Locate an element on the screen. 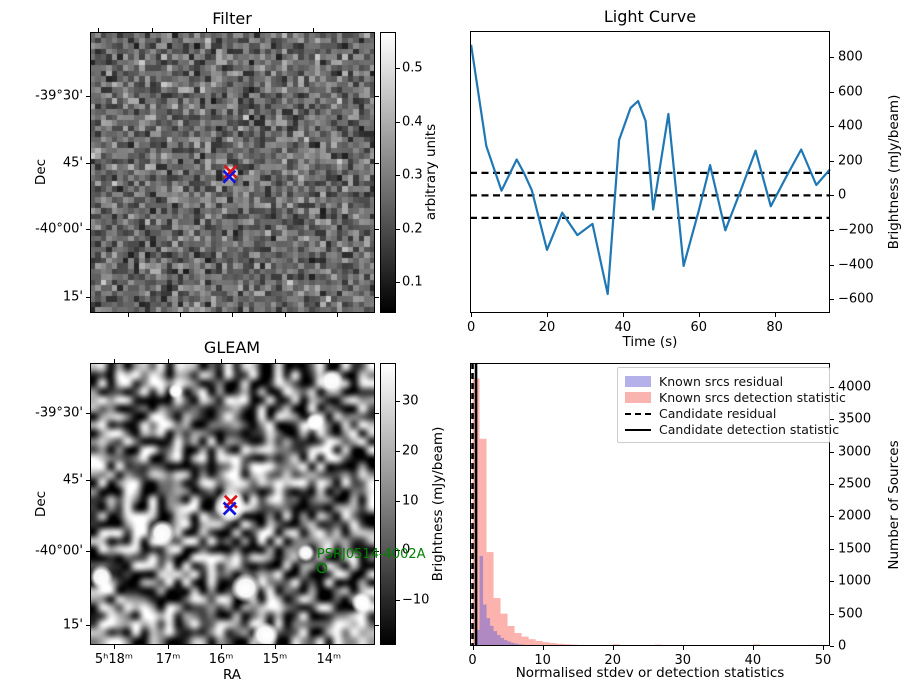  filter-colorbar-label: arbitrary units is located at coordinates (431, 172).